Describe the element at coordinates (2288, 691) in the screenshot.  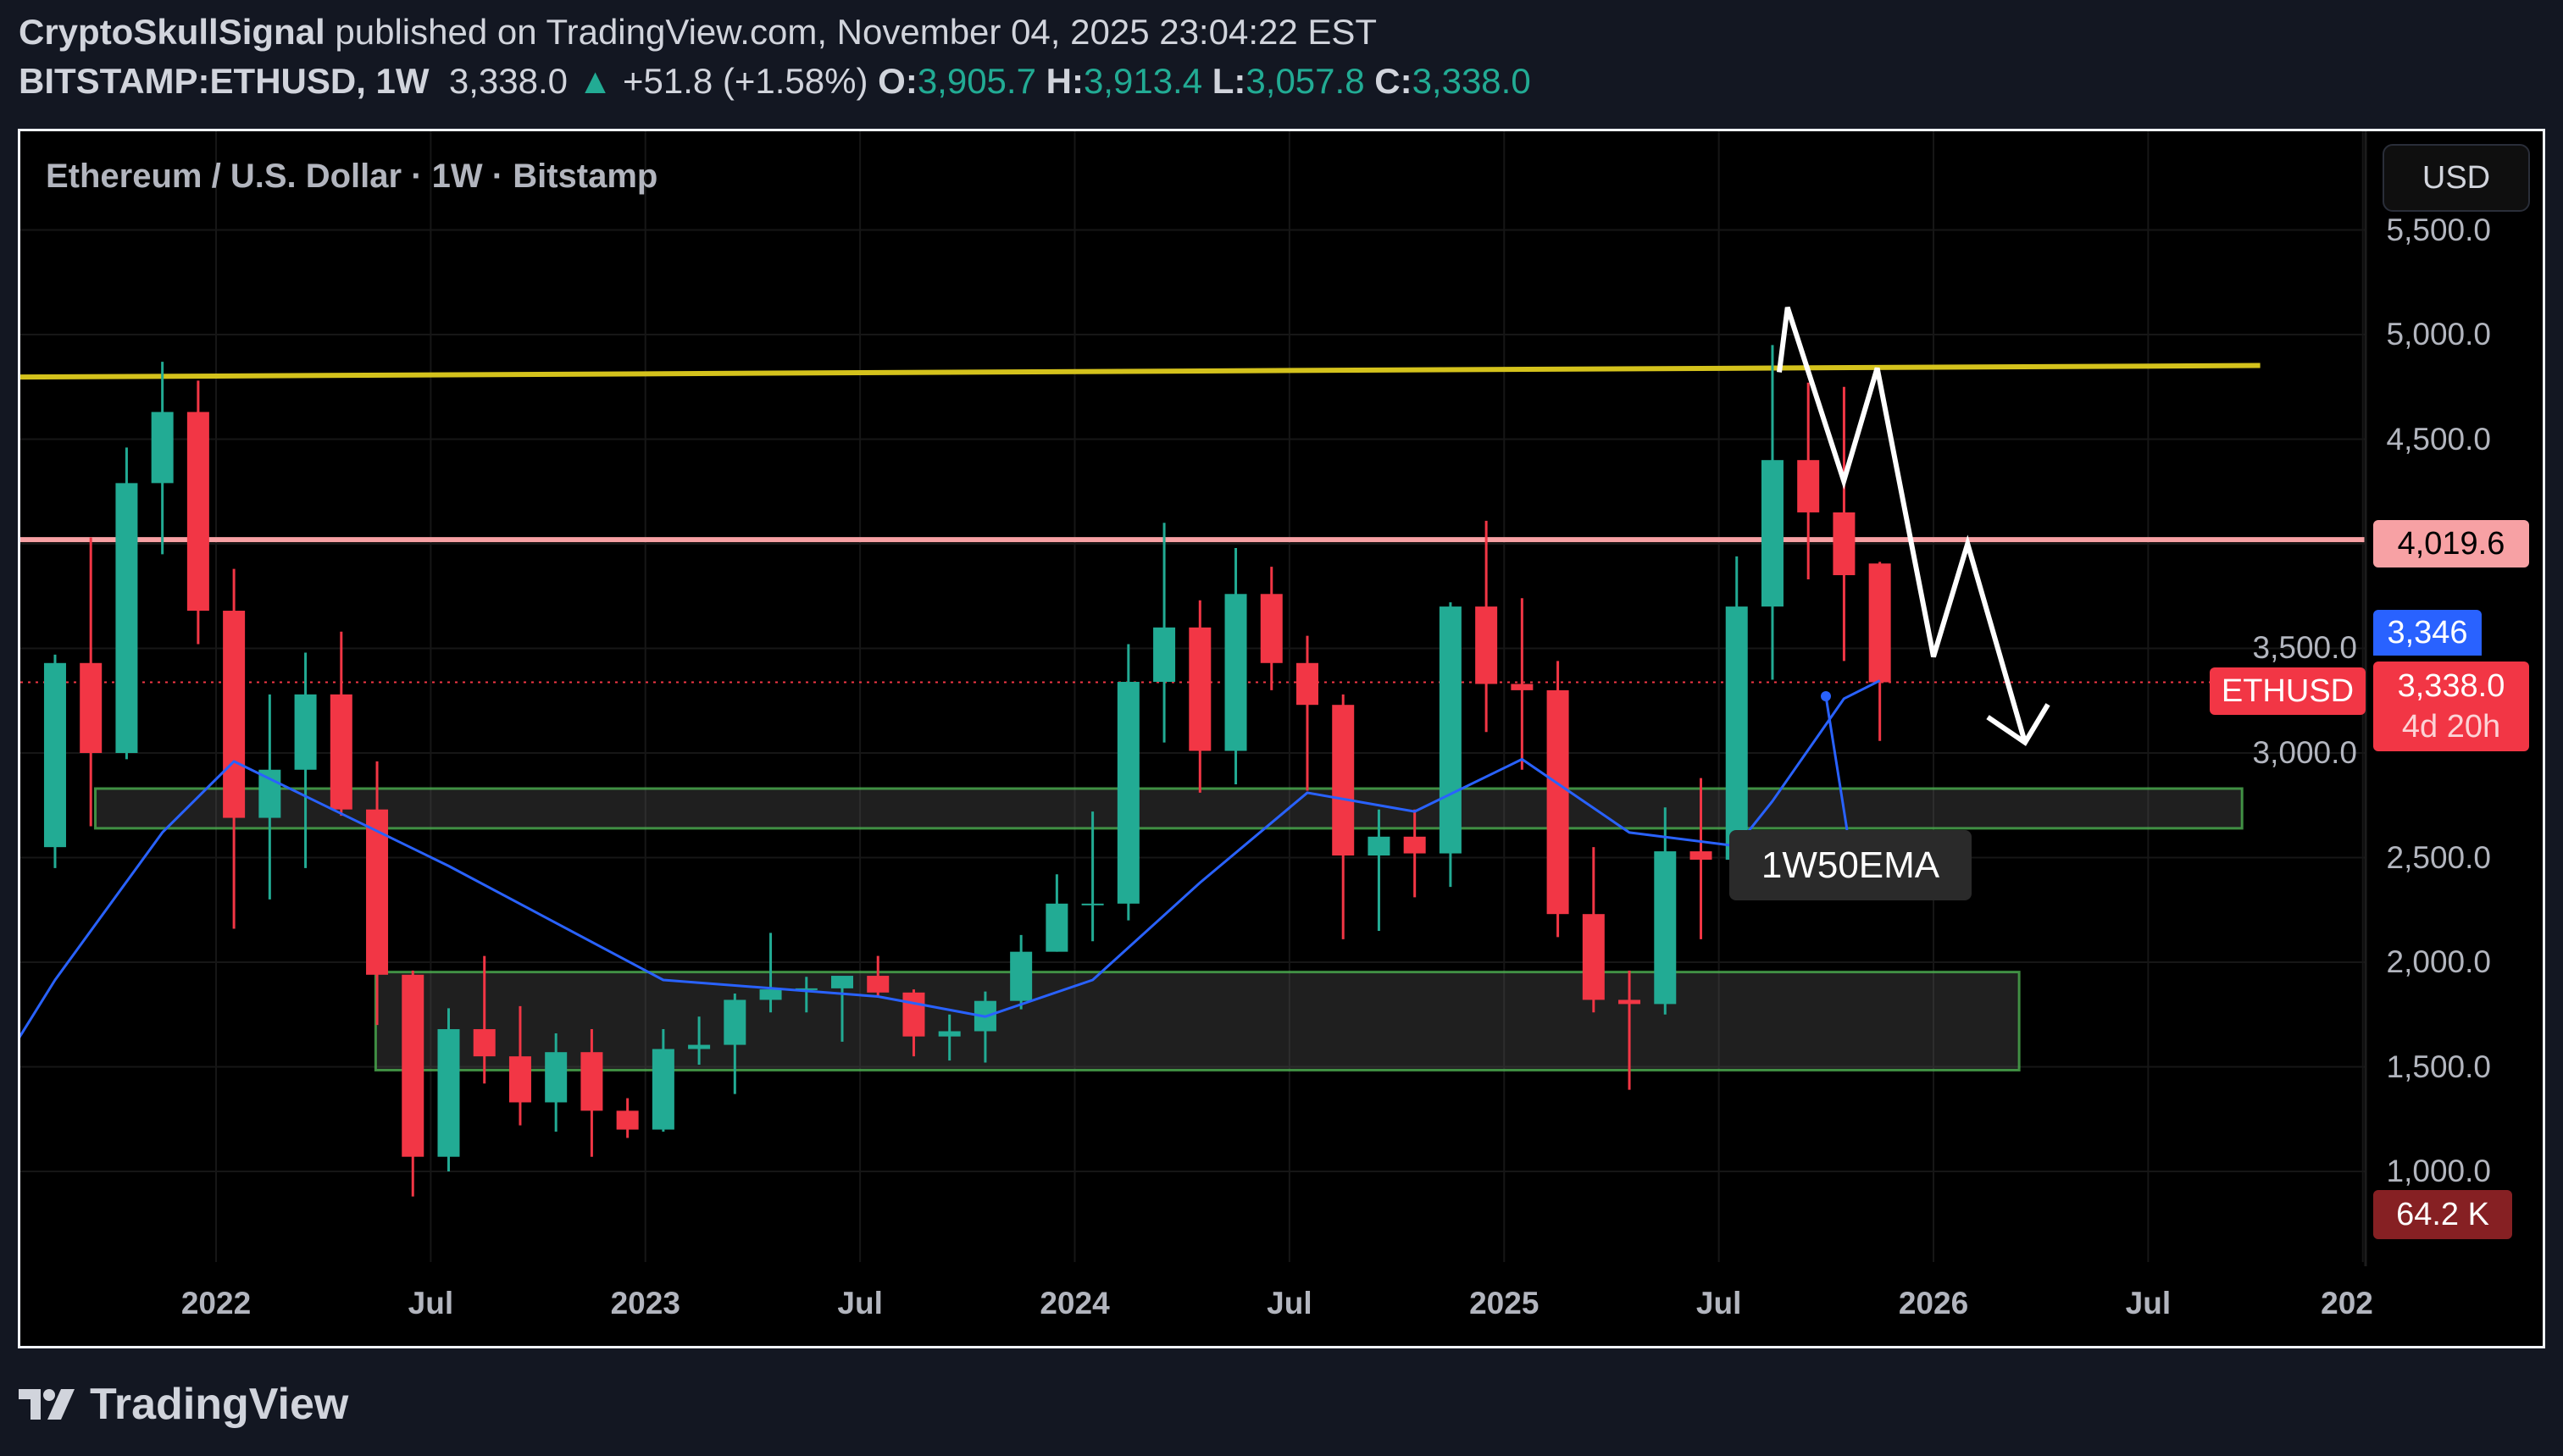
I see `symbol-price-label: ETHUSD` at that location.